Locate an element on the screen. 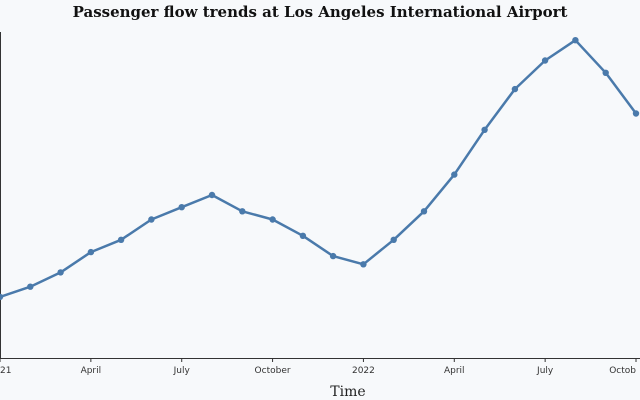  x-tick-label: Octob is located at coordinates (622, 371).